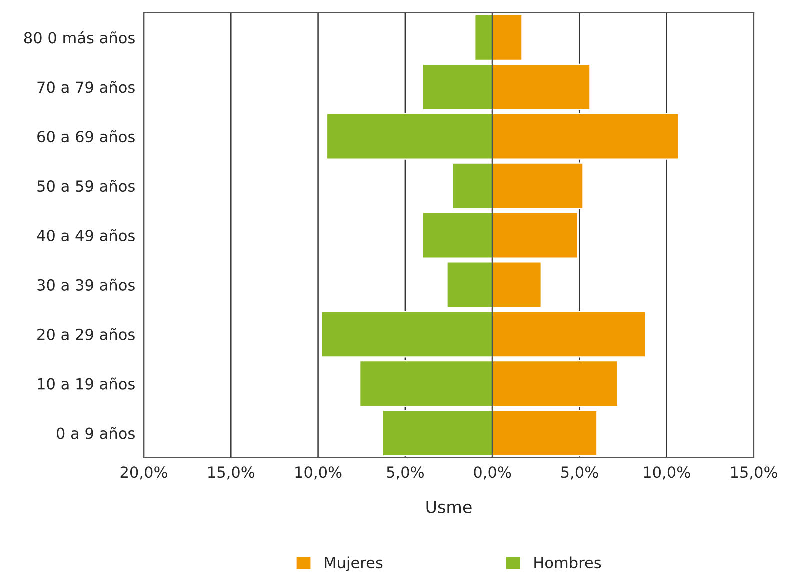  I want to click on x-tick-label: 0,0%, so click(493, 473).